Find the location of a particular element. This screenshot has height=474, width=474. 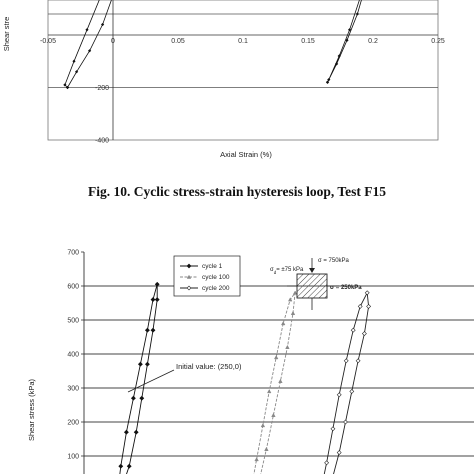

legend-item: cycle 200 is located at coordinates (205, 288).